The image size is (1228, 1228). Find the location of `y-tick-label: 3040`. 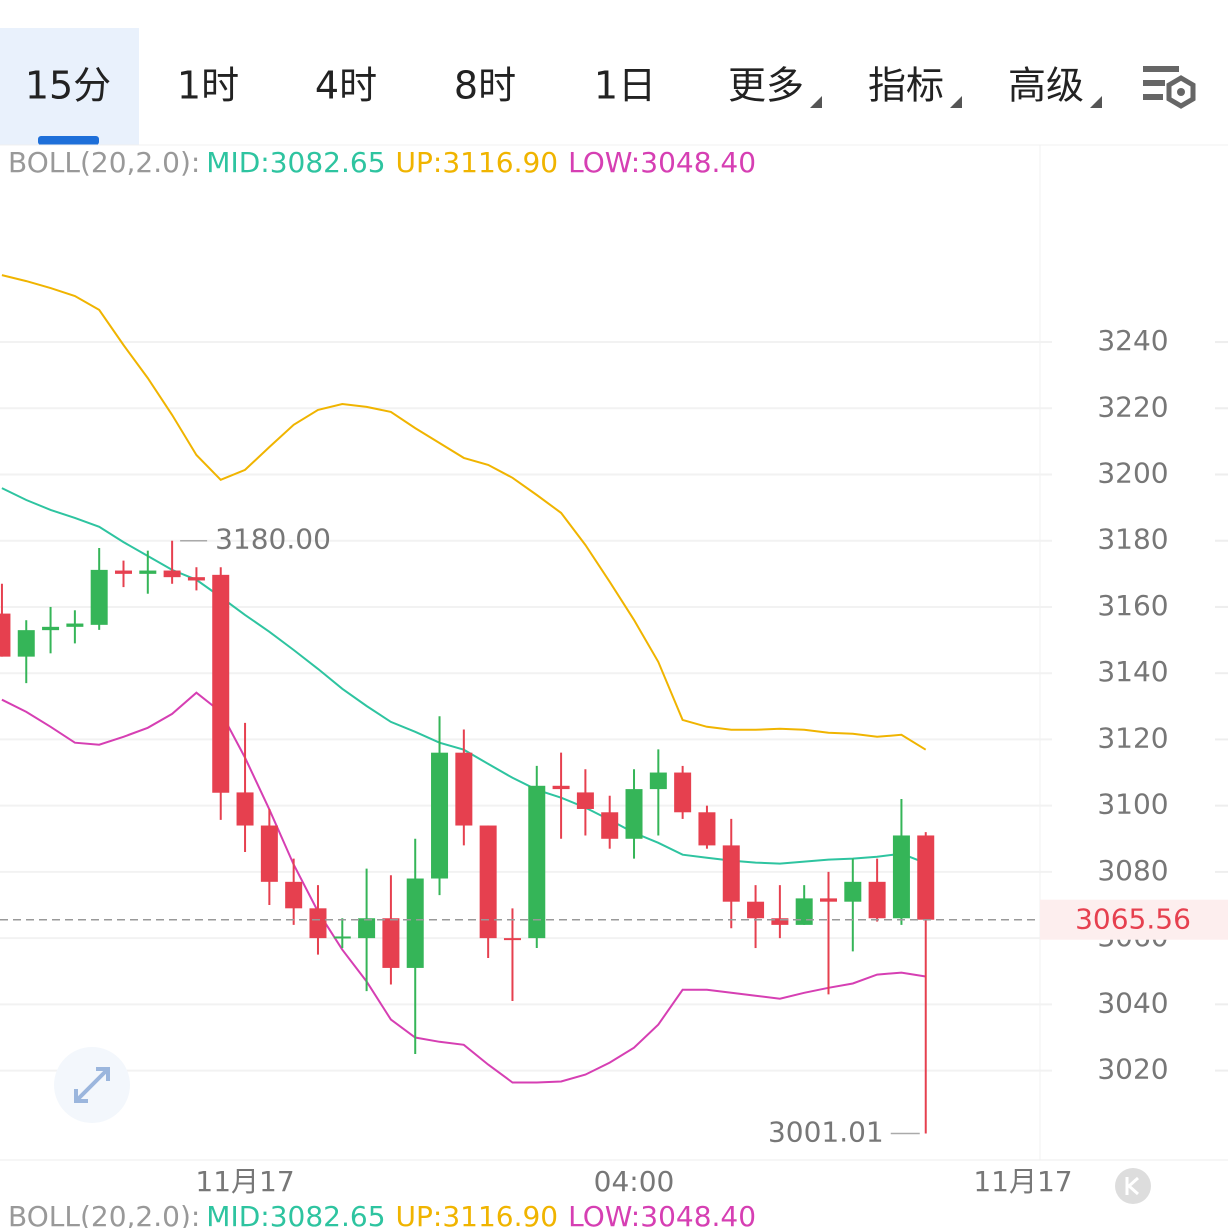

y-tick-label: 3040 is located at coordinates (1132, 1002).